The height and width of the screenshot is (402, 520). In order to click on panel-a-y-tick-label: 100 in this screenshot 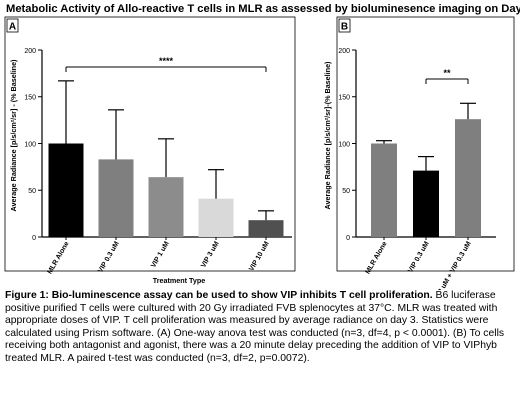, I will do `click(30, 144)`.